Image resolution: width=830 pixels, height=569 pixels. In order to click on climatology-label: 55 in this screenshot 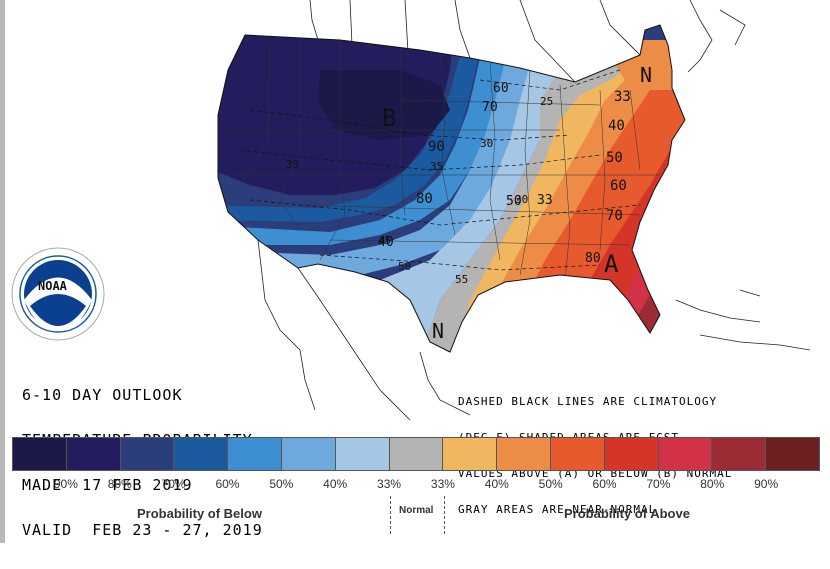, I will do `click(461, 279)`.